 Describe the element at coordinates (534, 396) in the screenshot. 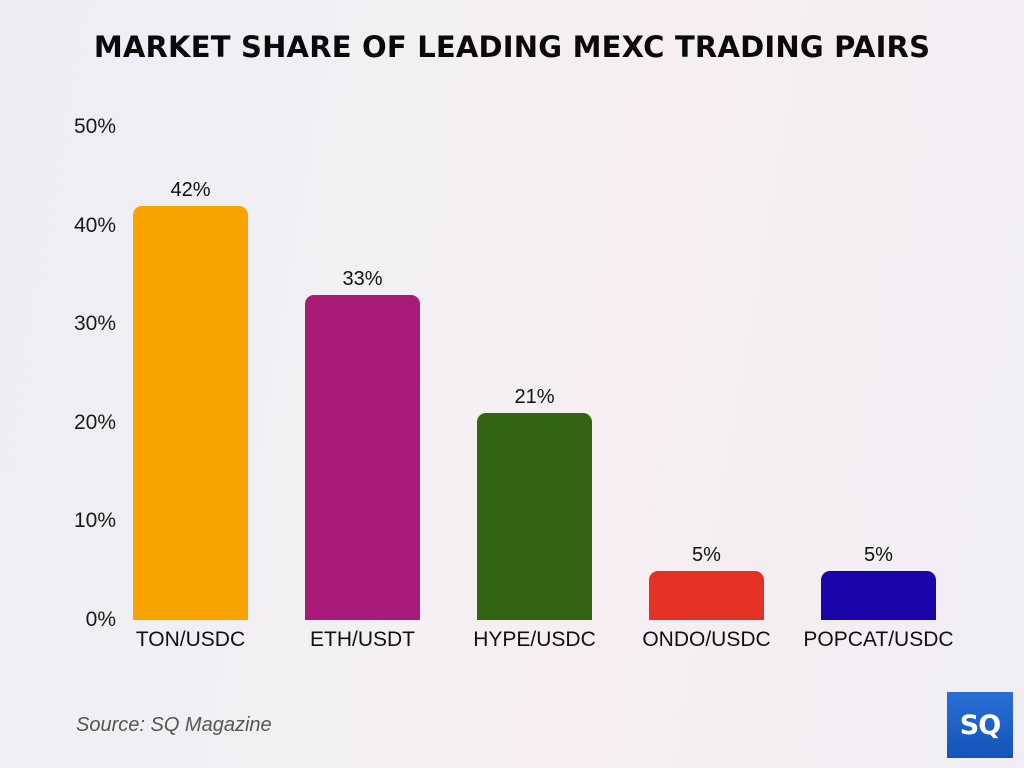

I see `bar-value-label: 21%` at that location.